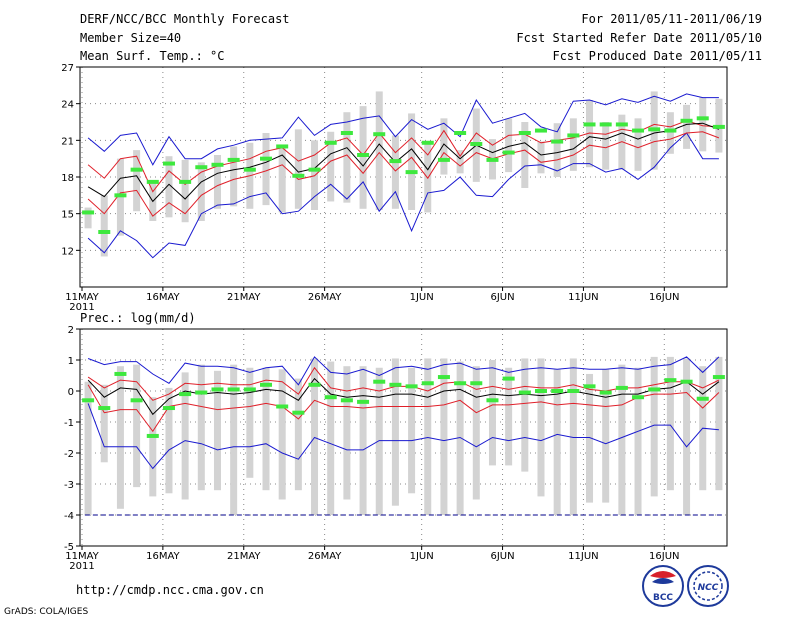  I want to click on y-tick-label: 27, so click(67, 68).